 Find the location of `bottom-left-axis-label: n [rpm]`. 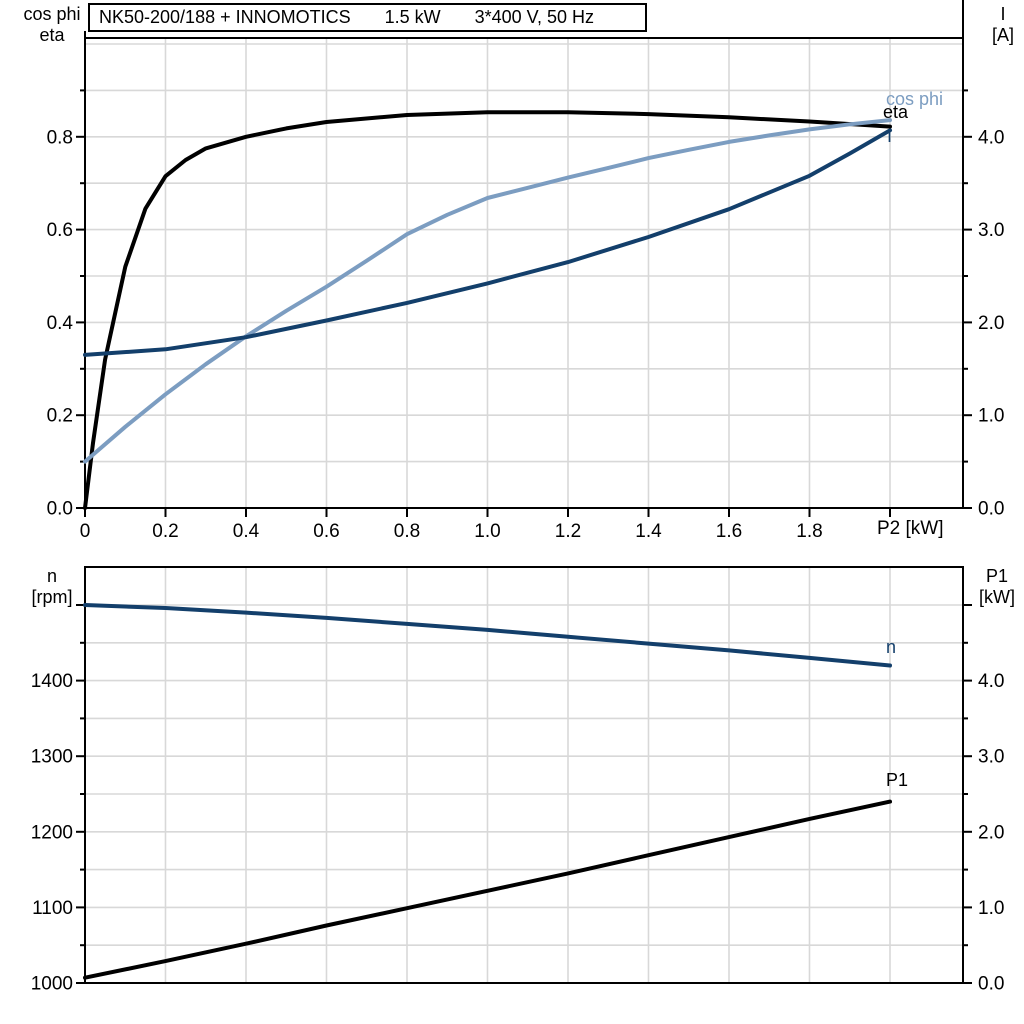

bottom-left-axis-label: n [rpm] is located at coordinates (52, 587).